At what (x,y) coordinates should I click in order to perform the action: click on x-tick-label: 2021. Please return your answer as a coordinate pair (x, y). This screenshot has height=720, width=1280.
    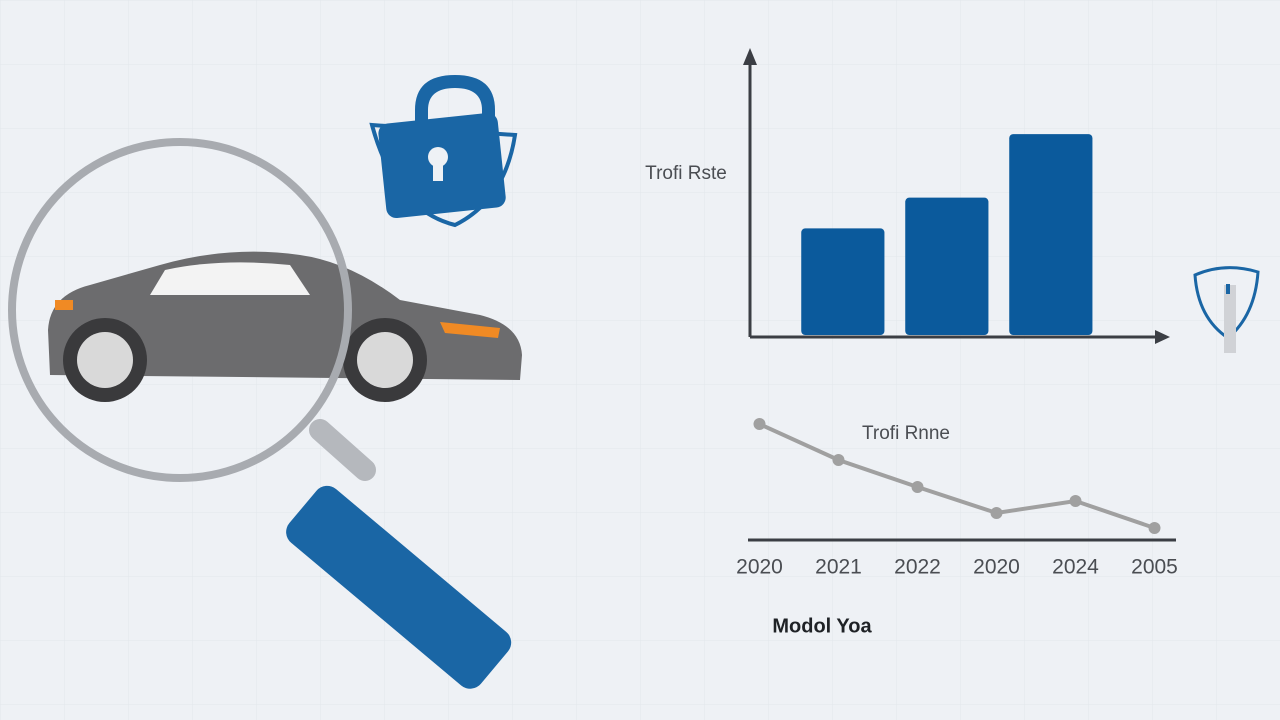
    Looking at the image, I should click on (838, 567).